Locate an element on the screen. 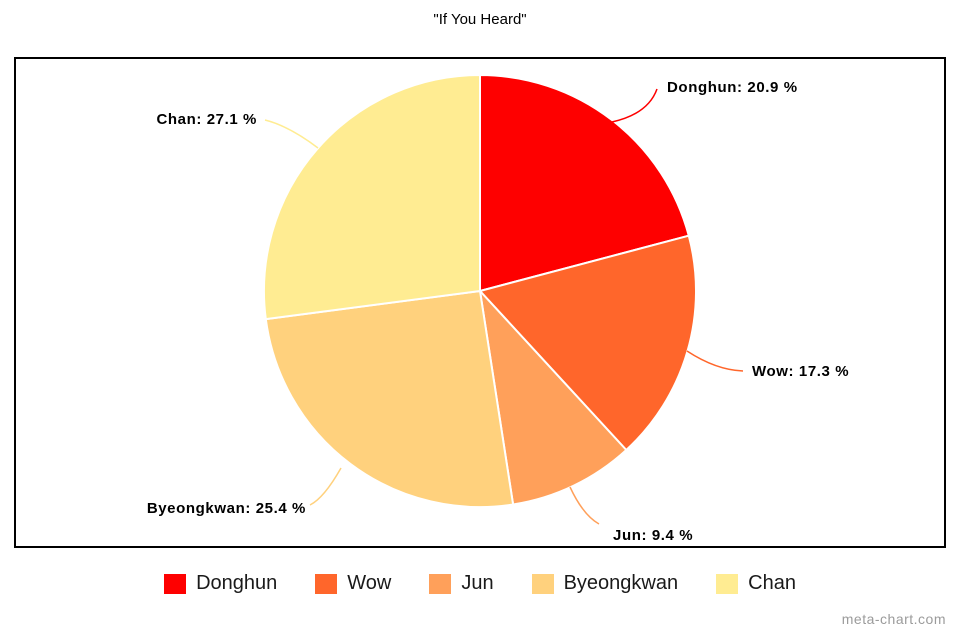 The height and width of the screenshot is (640, 960). legend-label-jun: Jun is located at coordinates (477, 583).